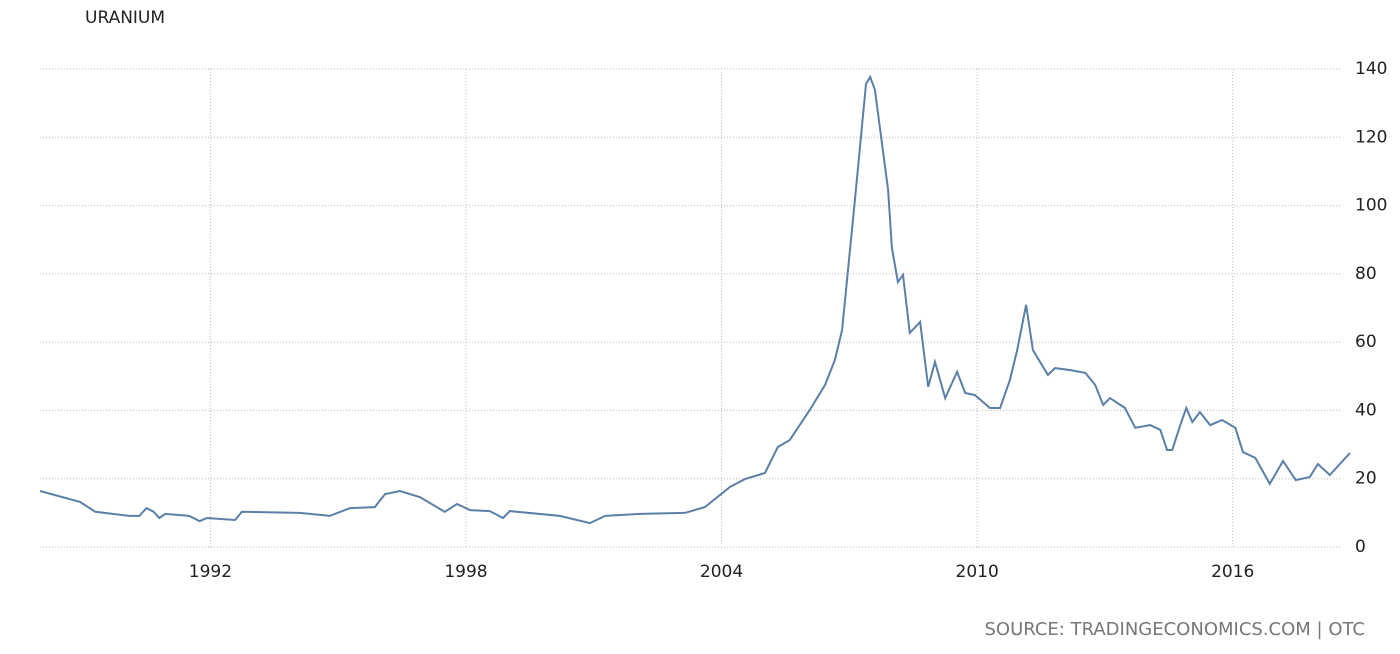 Image resolution: width=1400 pixels, height=654 pixels. What do you see at coordinates (1366, 274) in the screenshot?
I see `y-tick-label: 80` at bounding box center [1366, 274].